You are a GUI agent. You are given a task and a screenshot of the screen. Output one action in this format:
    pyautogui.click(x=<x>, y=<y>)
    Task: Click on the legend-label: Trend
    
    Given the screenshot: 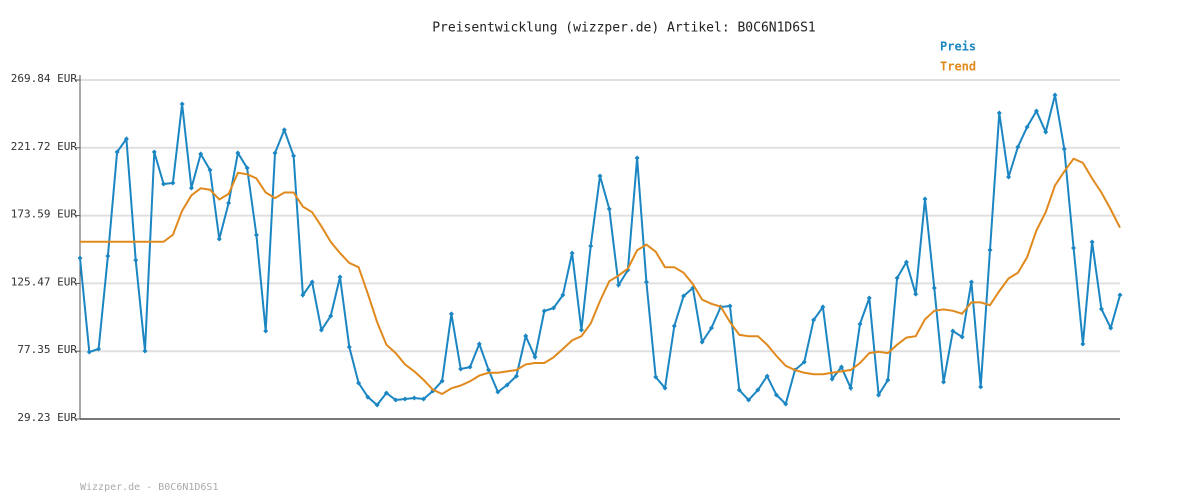 What is the action you would take?
    pyautogui.click(x=958, y=67)
    